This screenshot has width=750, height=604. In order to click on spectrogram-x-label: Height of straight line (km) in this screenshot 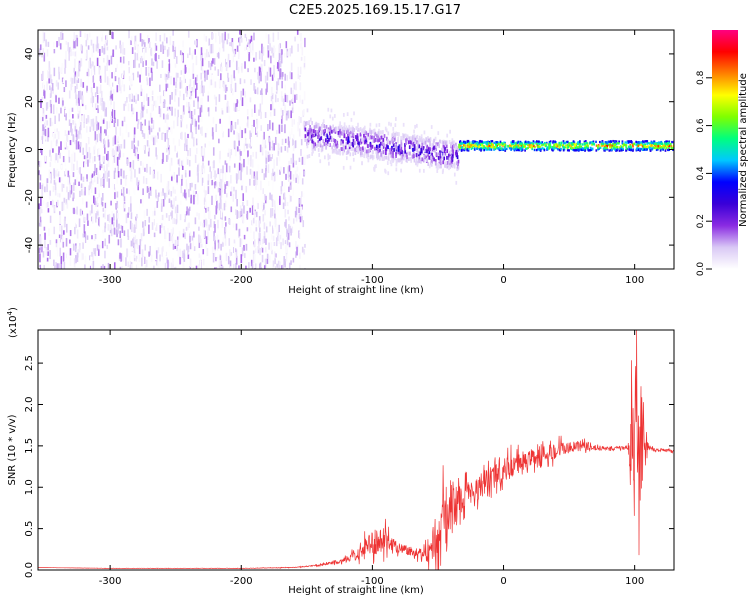, I will do `click(356, 290)`.